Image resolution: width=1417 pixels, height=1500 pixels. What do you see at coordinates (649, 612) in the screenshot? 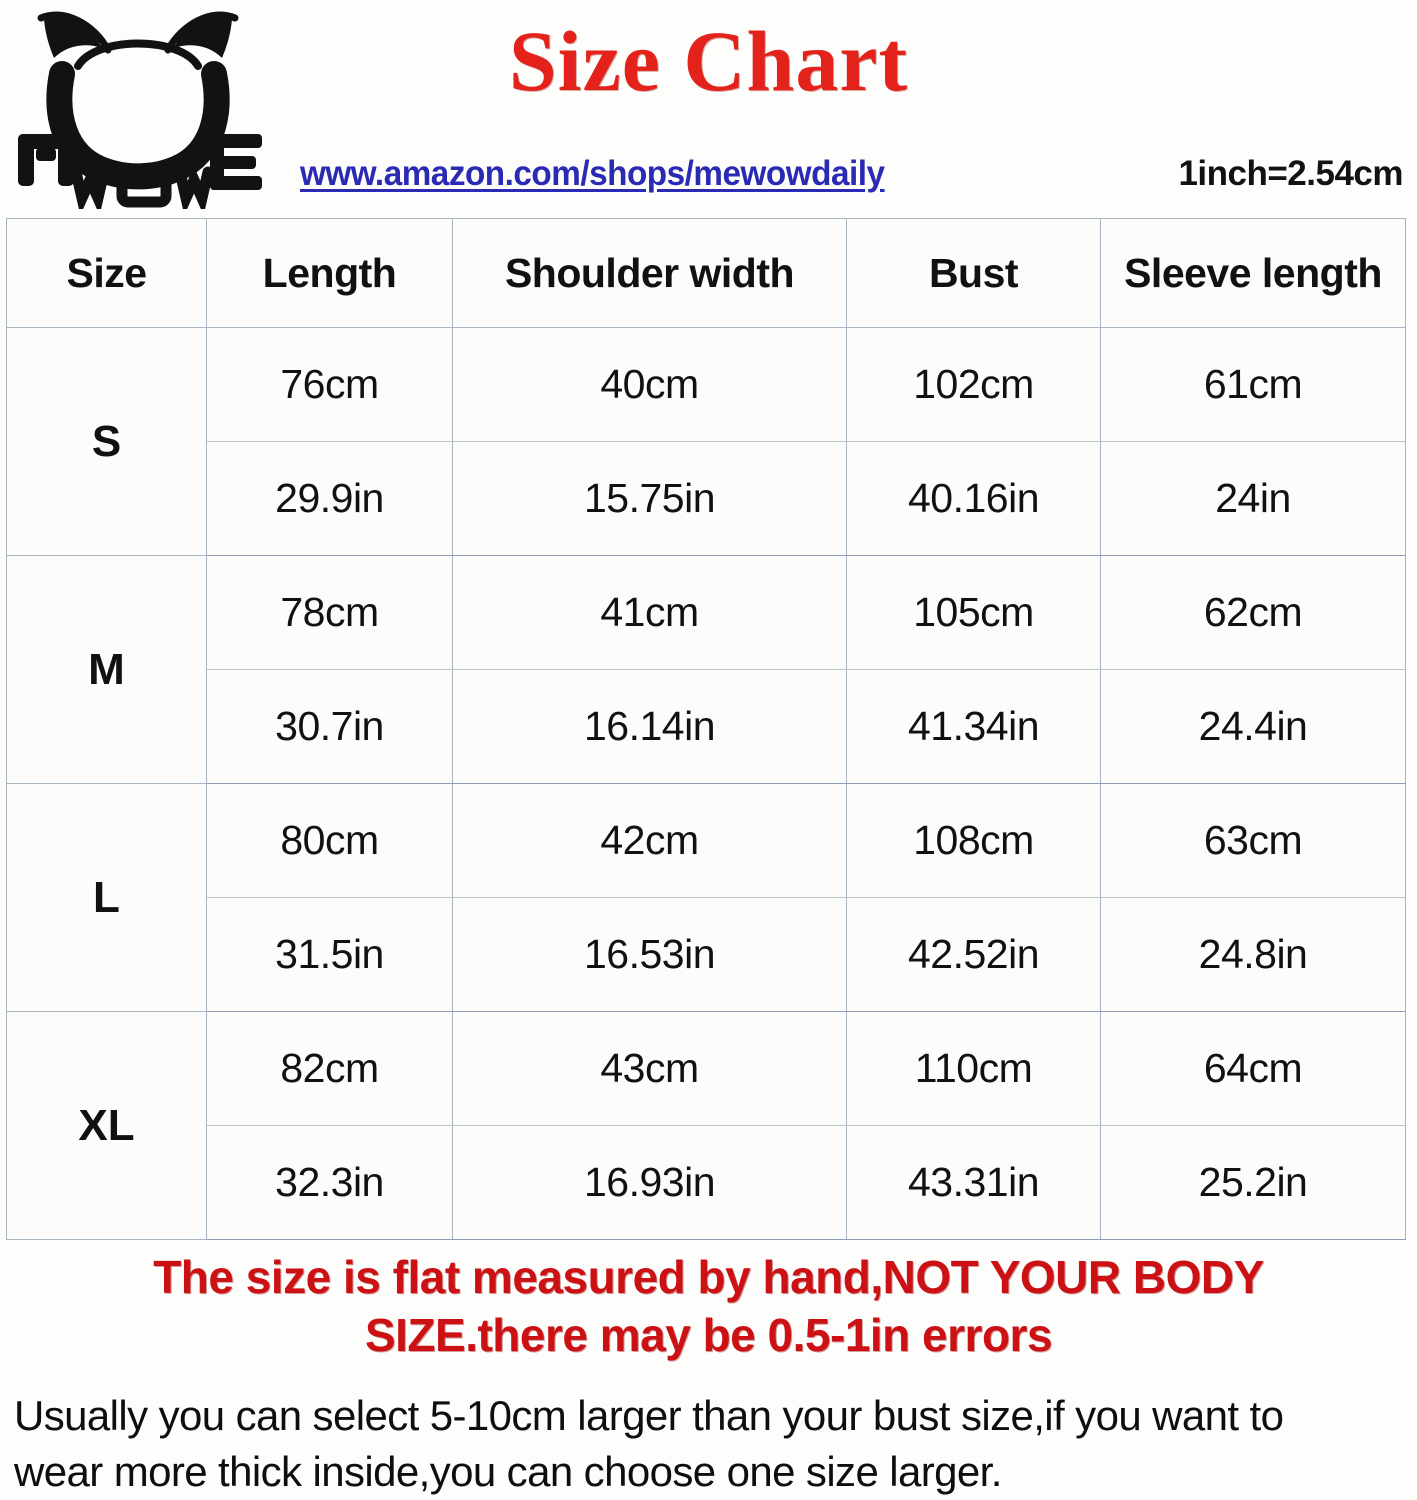
I see `cell-m-shoulder-cm: 41cm` at bounding box center [649, 612].